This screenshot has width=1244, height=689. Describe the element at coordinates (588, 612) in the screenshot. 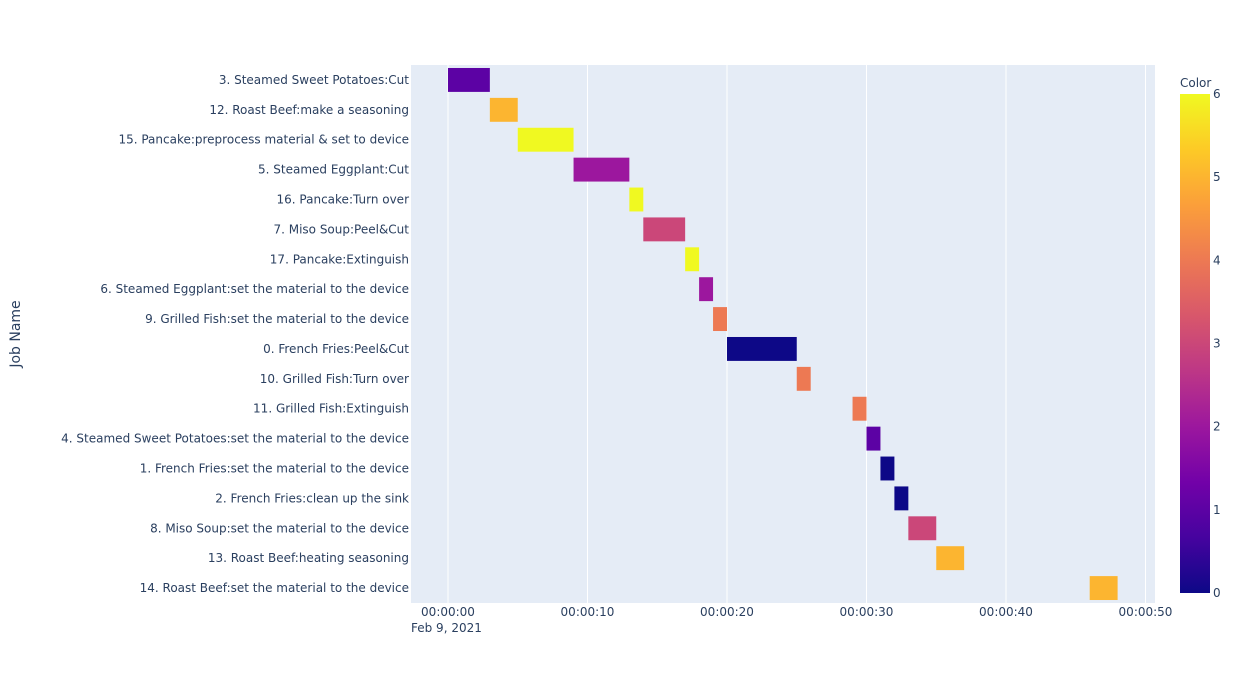

I see `x-tick-label: 00:00:10` at that location.